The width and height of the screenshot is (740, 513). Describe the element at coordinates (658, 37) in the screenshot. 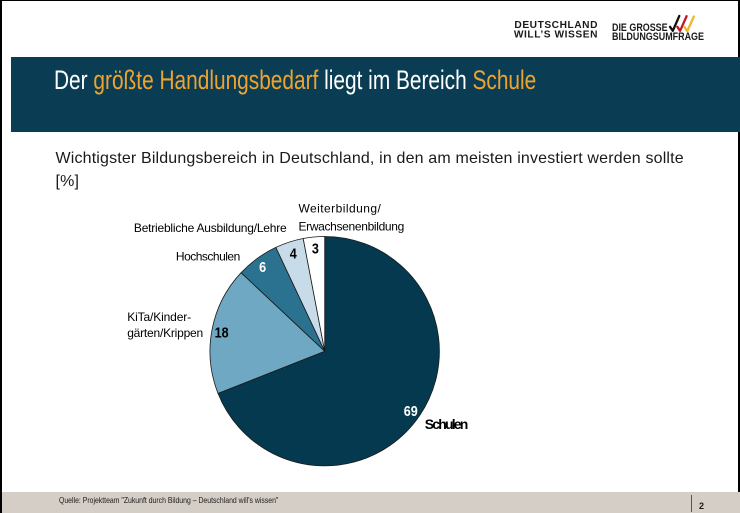

I see `svg-text: BILDUNGSUMFRAGE` at that location.